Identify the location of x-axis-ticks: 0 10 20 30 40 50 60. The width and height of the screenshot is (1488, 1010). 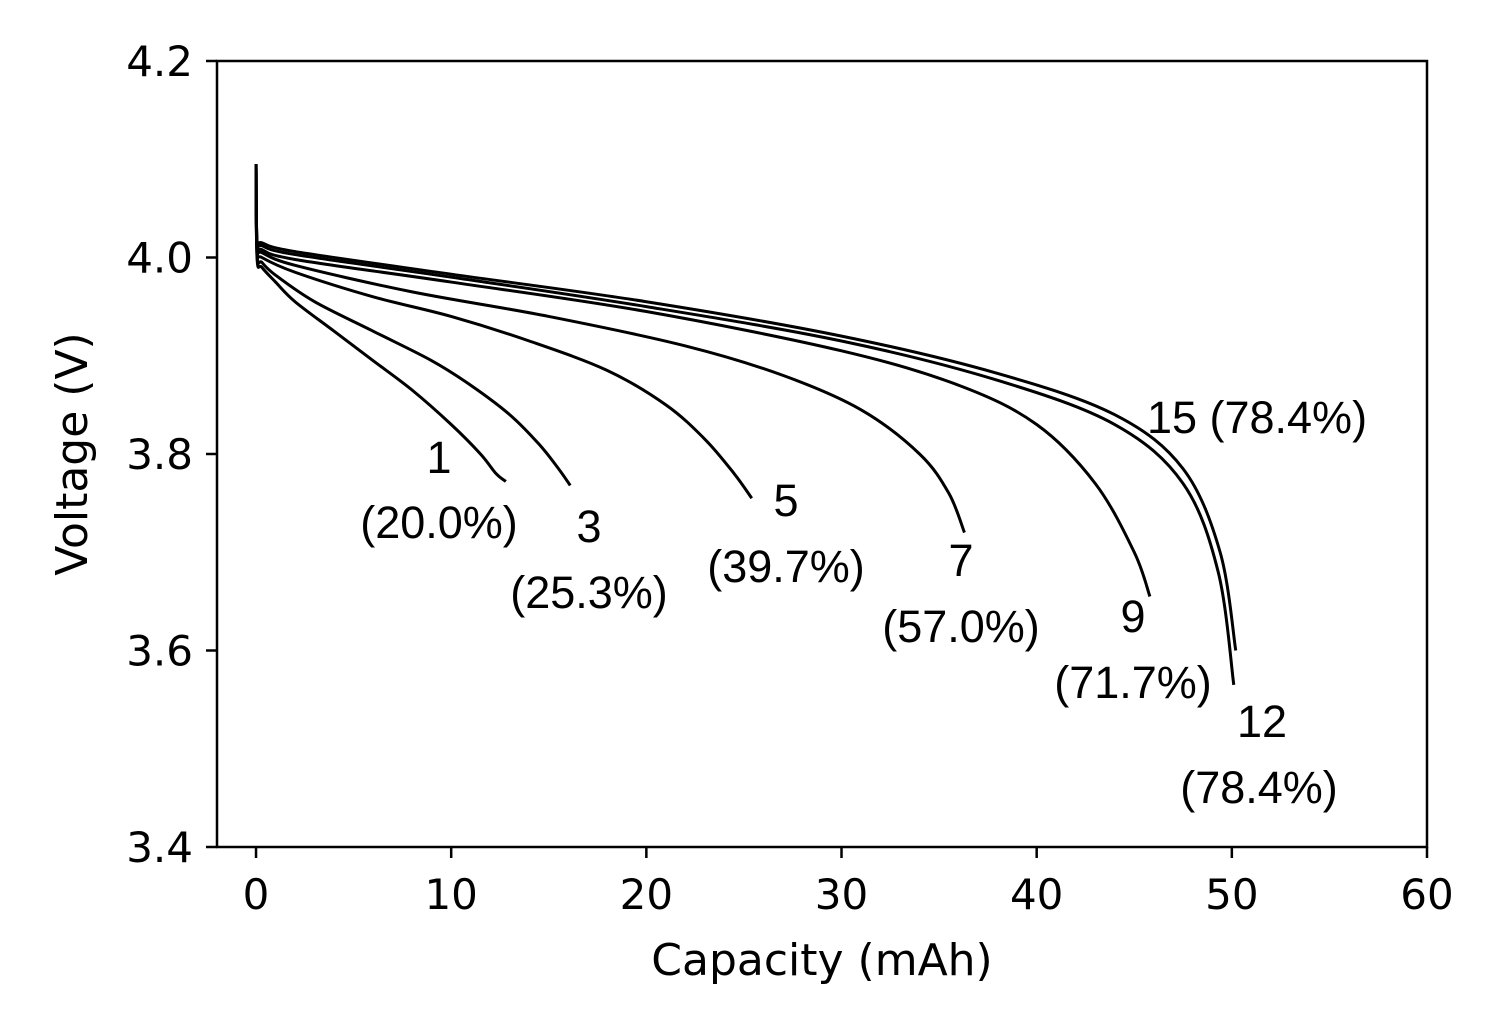
(848, 883).